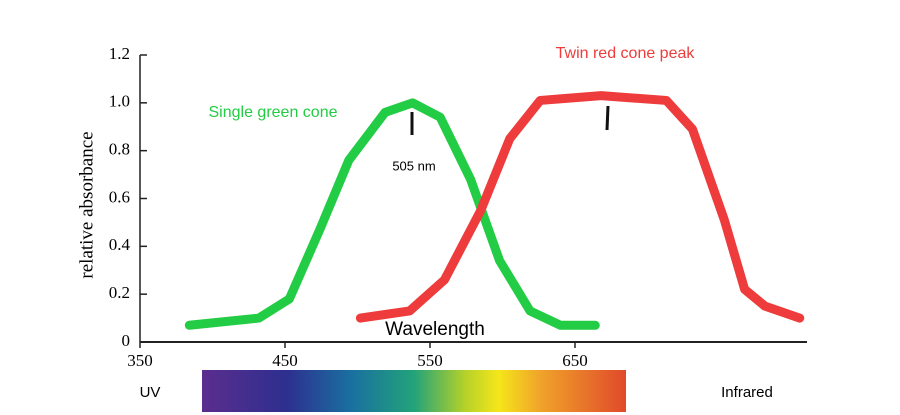  I want to click on series-label: Single green cone, so click(273, 112).